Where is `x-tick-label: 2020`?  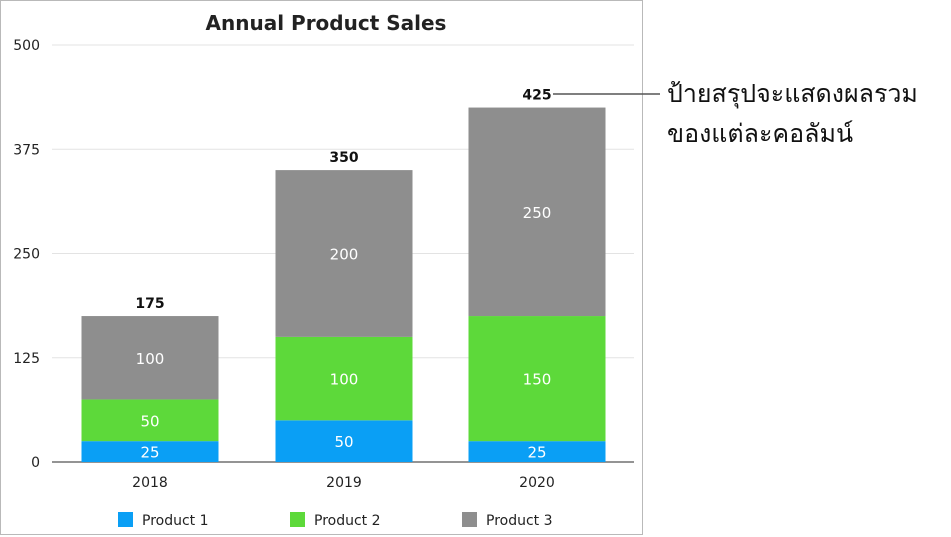 x-tick-label: 2020 is located at coordinates (537, 483).